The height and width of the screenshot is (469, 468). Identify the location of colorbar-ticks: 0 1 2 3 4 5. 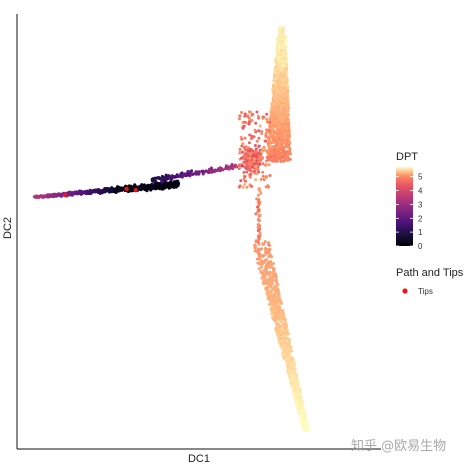
(409, 212).